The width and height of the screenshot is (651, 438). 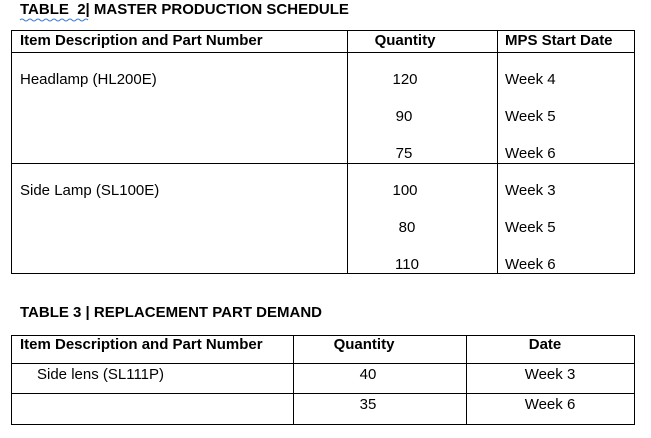 I want to click on table-title: TABLE 3 | REPLACEMENT PART DEMAND, so click(x=171, y=312).